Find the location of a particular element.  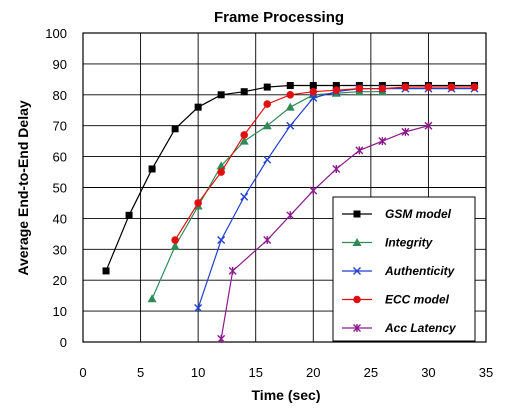

y-tick-label-10: 100 is located at coordinates (56, 33).